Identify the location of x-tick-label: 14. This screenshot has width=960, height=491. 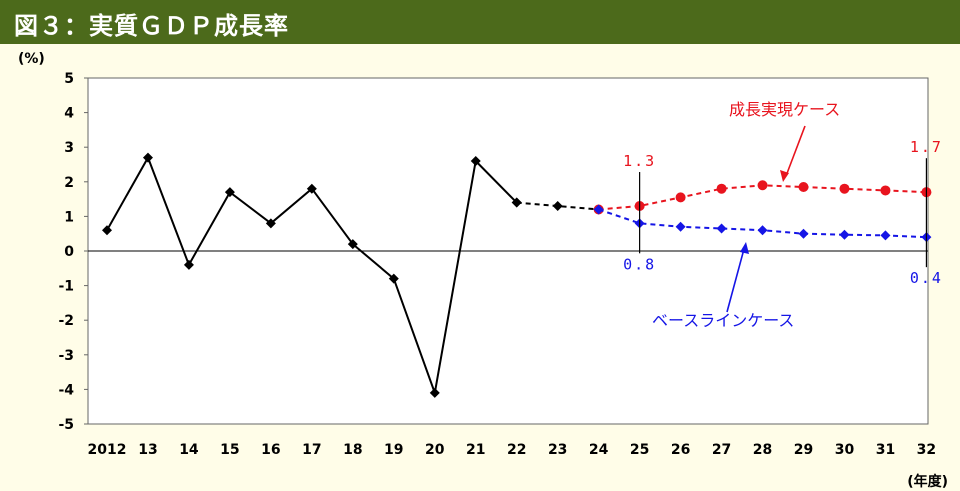
(189, 450).